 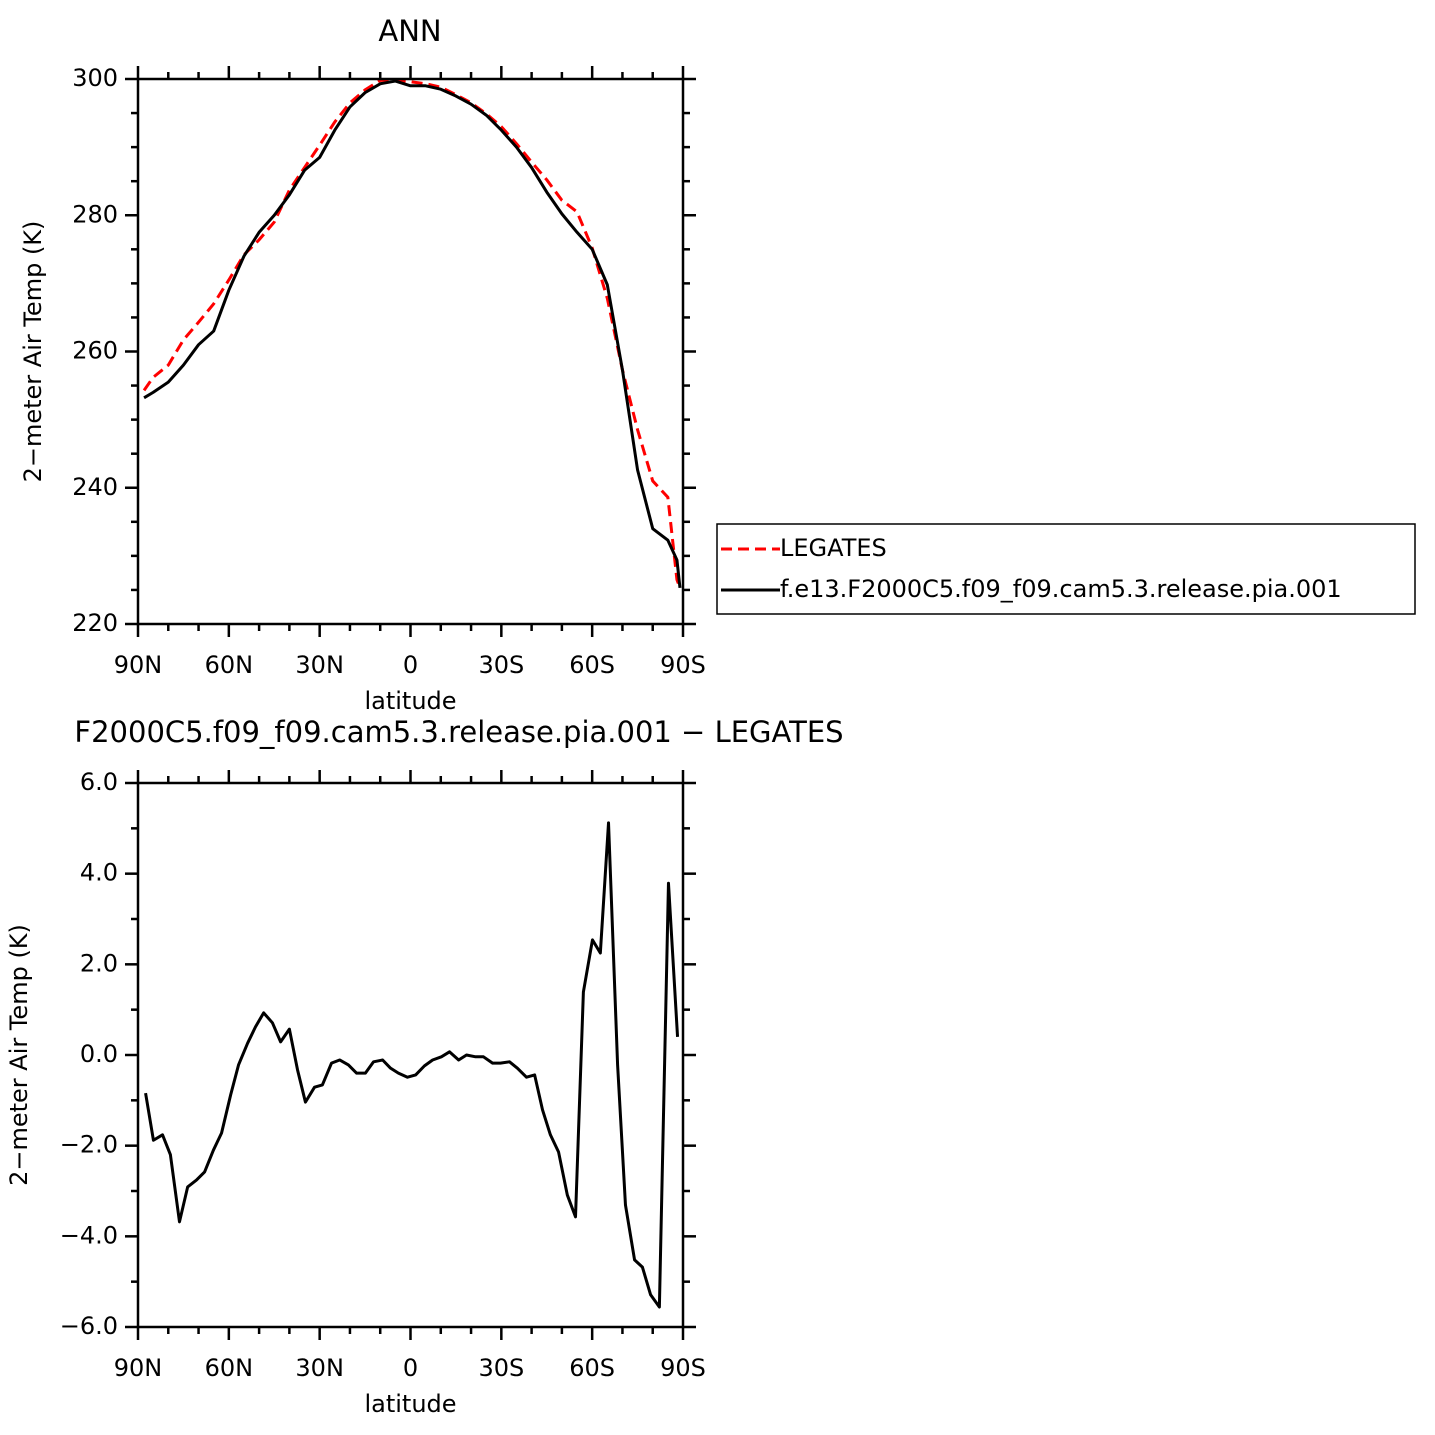 I want to click on legend-label: LEGATES, so click(x=833, y=548).